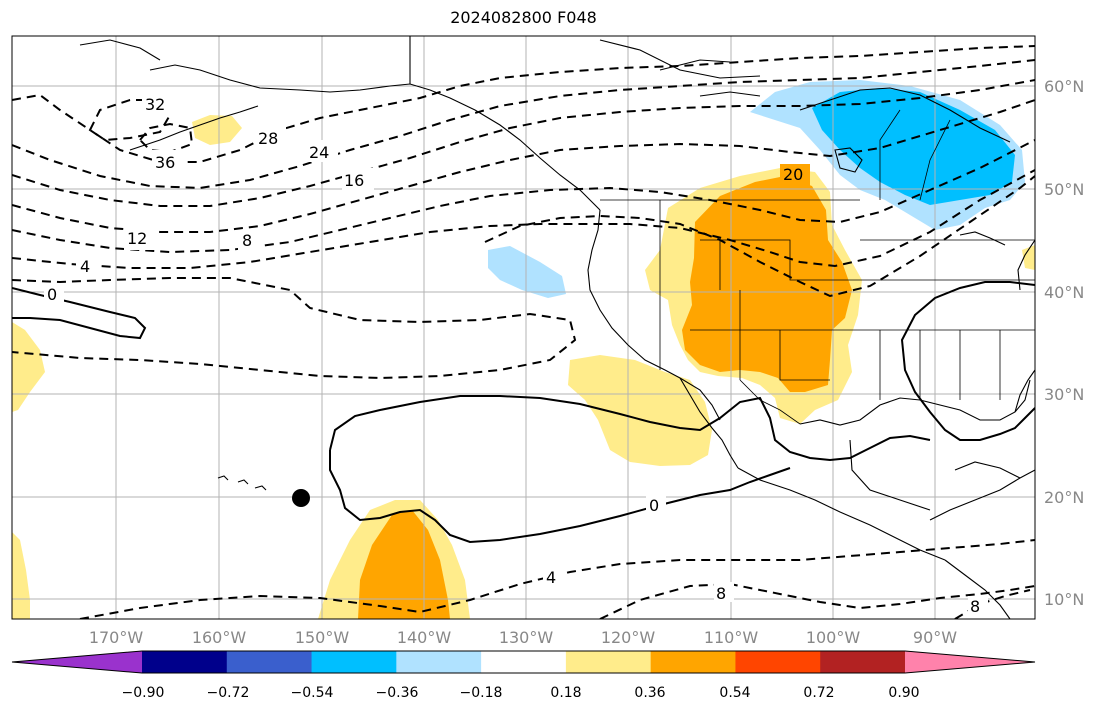 Image resolution: width=1105 pixels, height=712 pixels. I want to click on lon-label: 100°W, so click(833, 637).